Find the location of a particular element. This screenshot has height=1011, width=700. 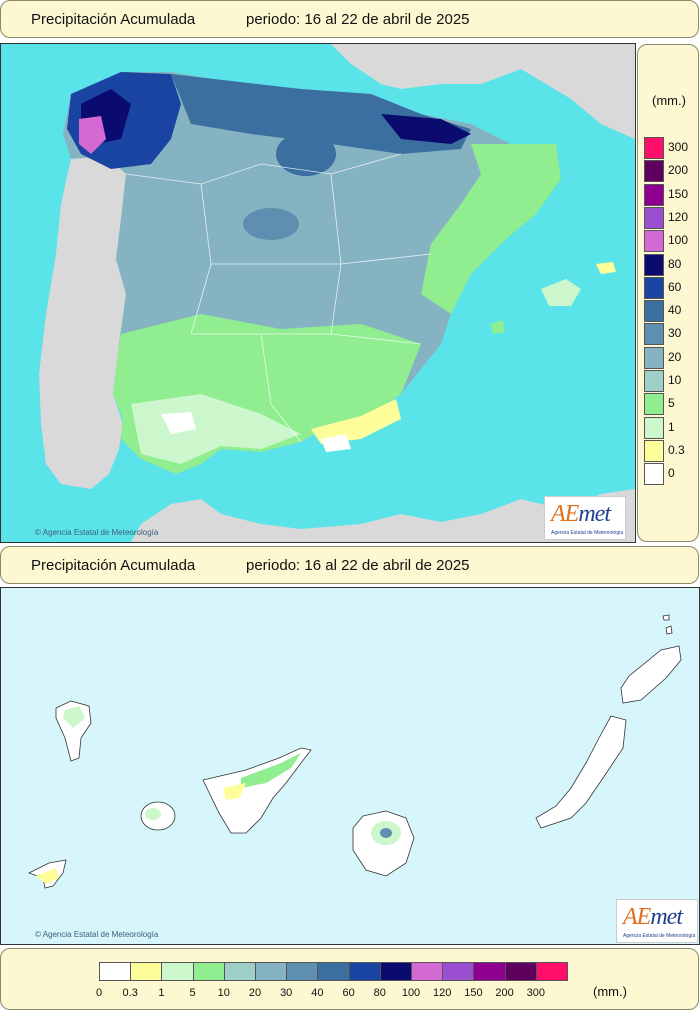

aemet-logo: AEmet Agencia Estatal de Meteorología is located at coordinates (585, 518).